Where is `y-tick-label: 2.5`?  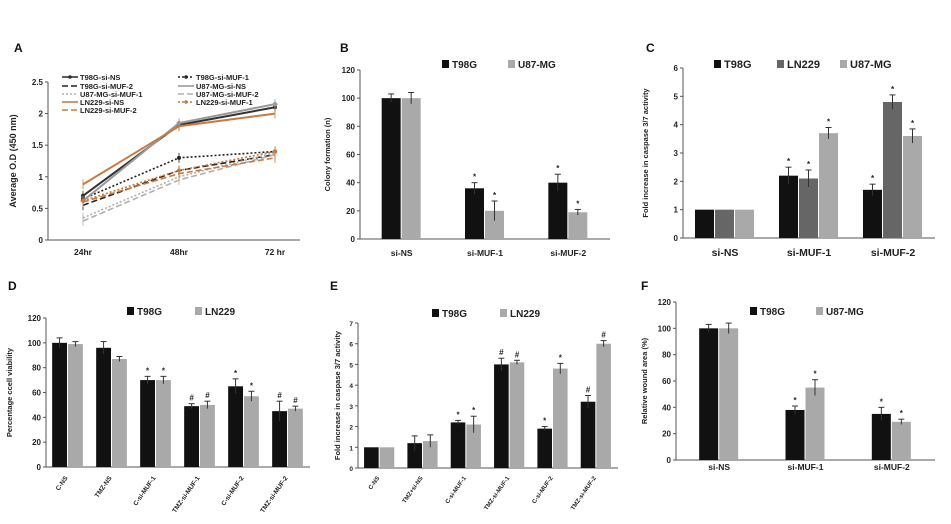 y-tick-label: 2.5 is located at coordinates (38, 82).